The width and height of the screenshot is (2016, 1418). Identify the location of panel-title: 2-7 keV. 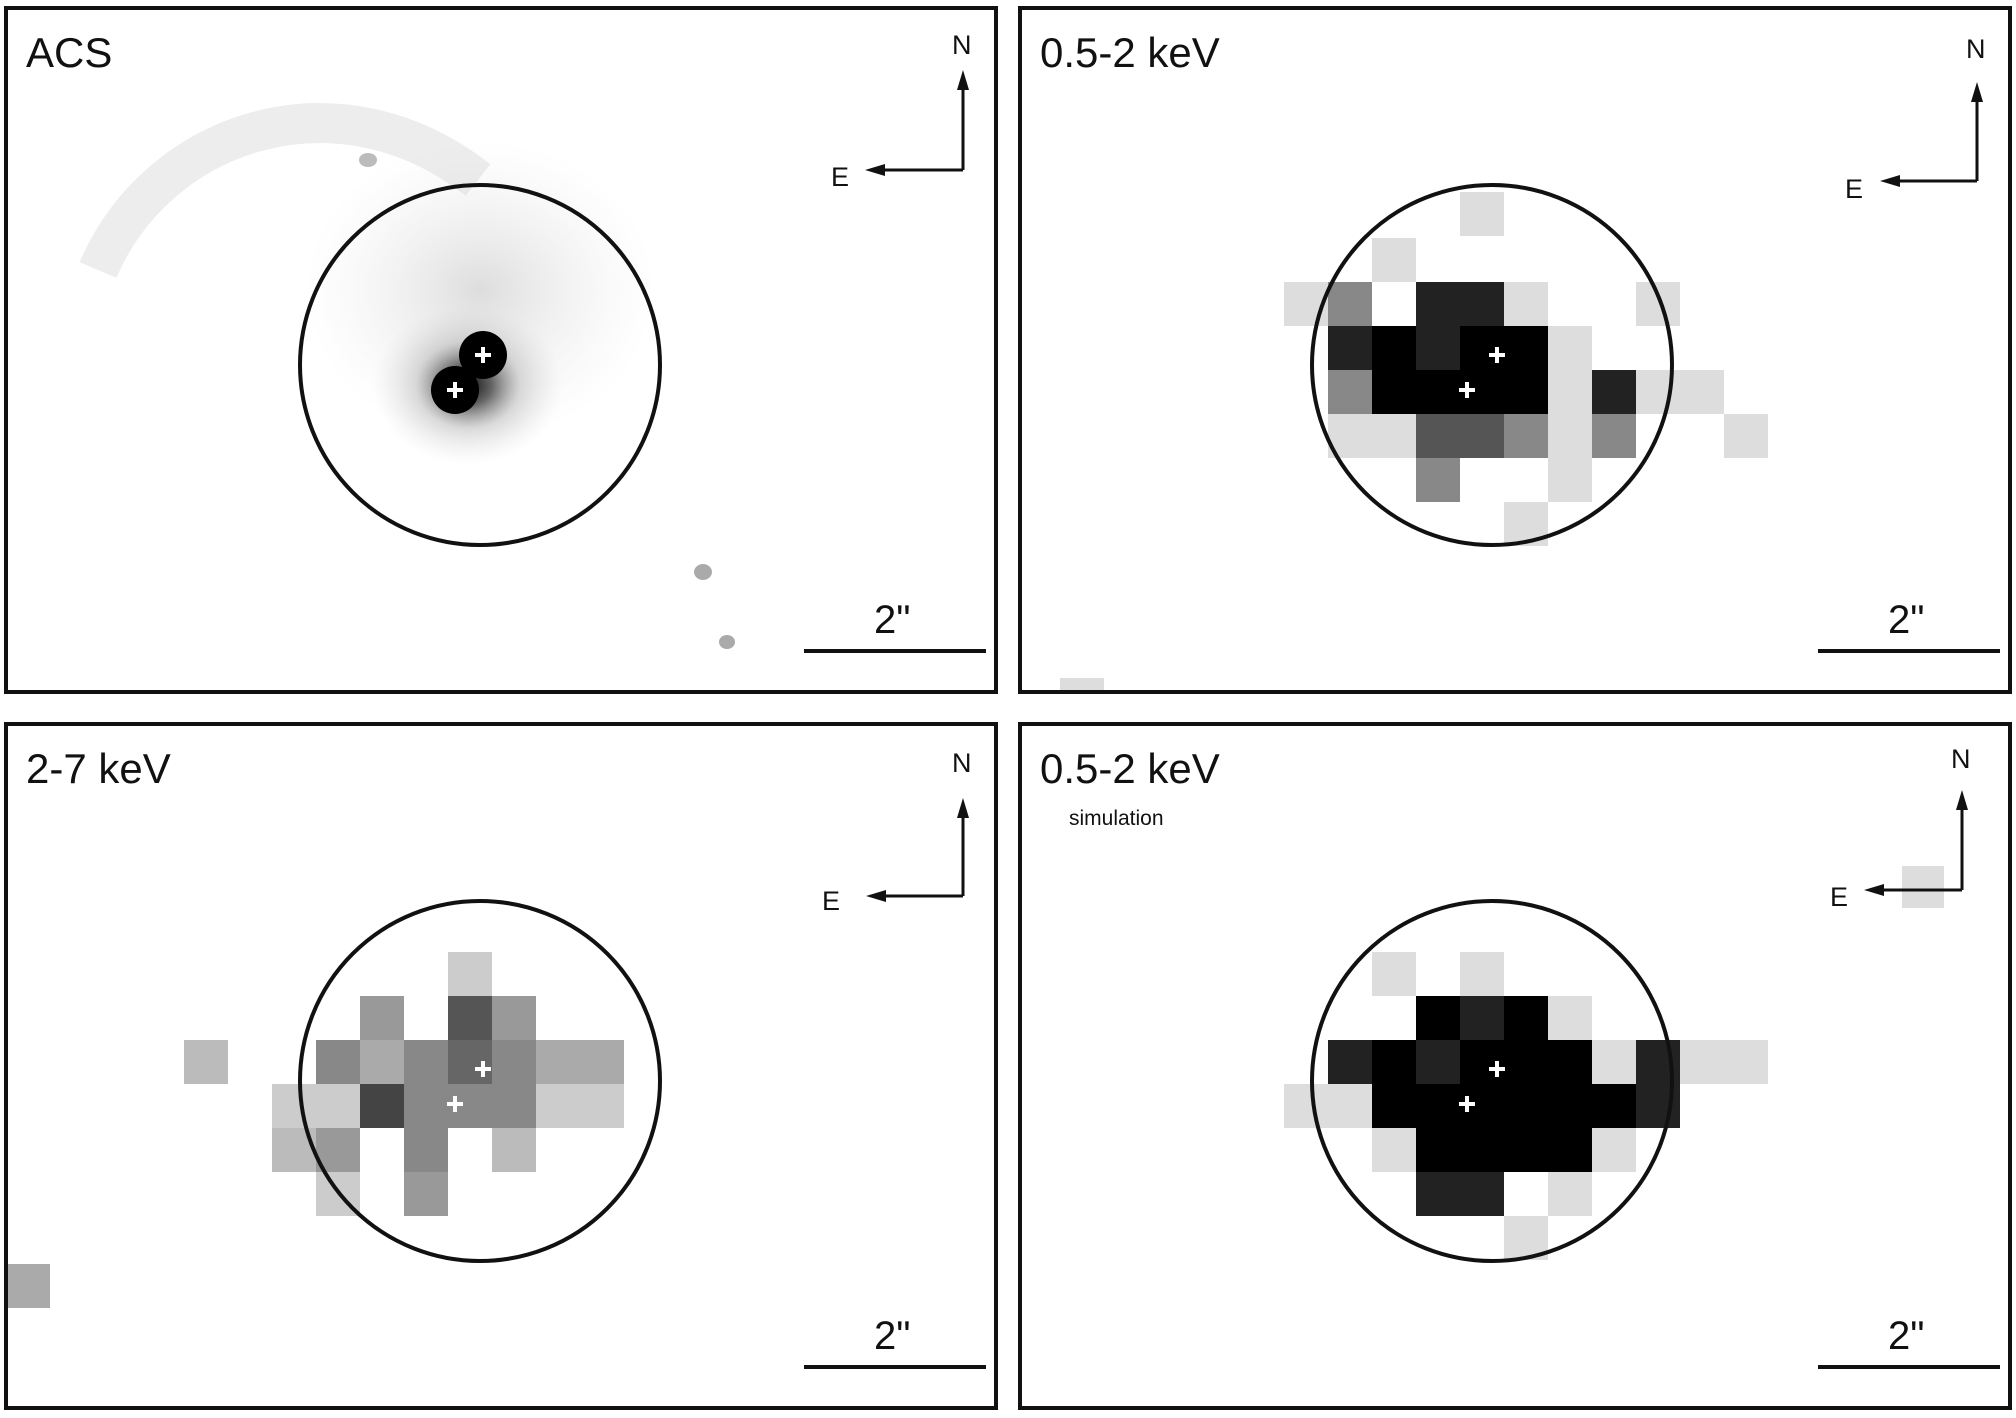
(98, 768).